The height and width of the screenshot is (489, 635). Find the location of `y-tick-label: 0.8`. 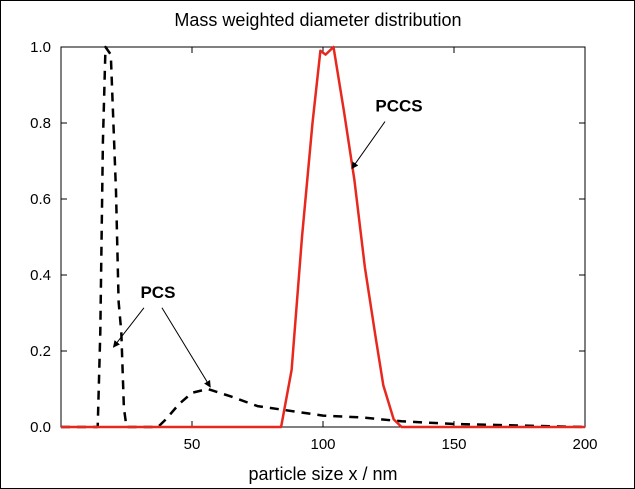

y-tick-label: 0.8 is located at coordinates (40, 123).